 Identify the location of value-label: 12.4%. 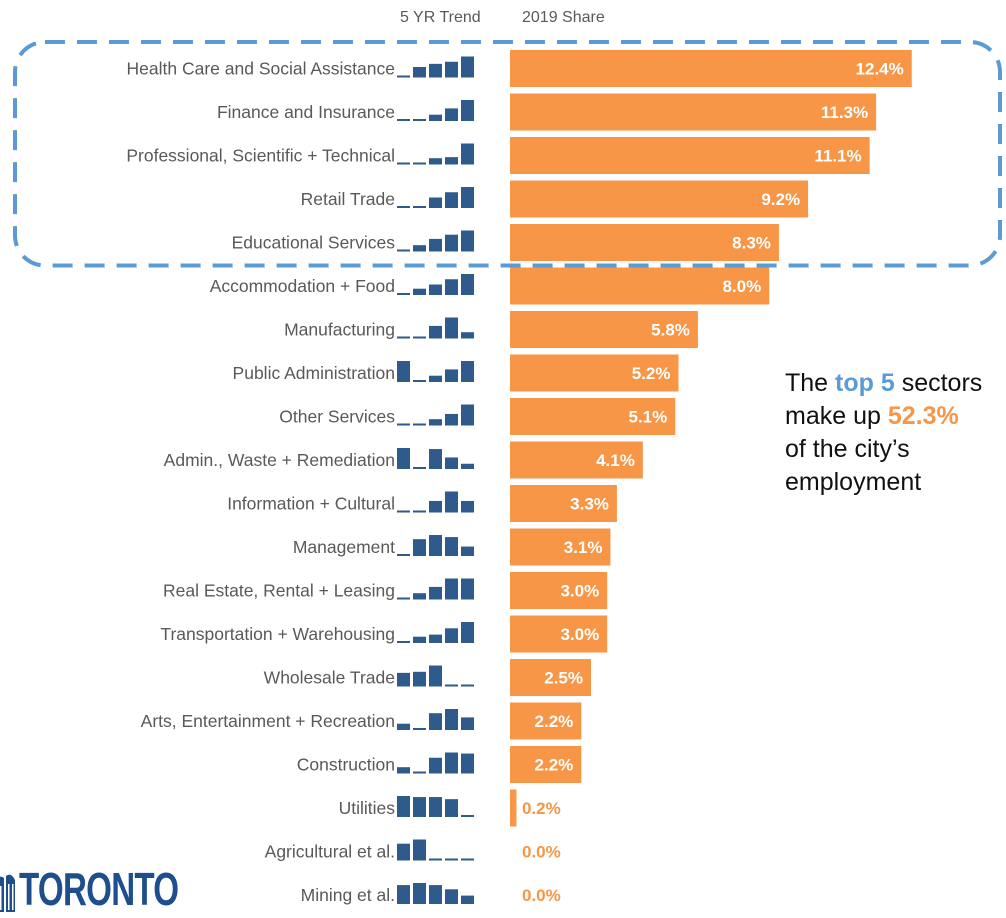
(880, 69).